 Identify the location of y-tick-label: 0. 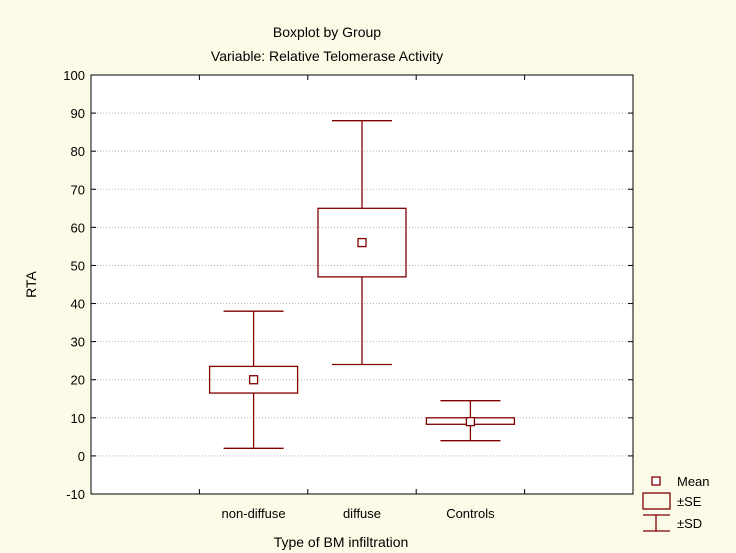
(81, 456).